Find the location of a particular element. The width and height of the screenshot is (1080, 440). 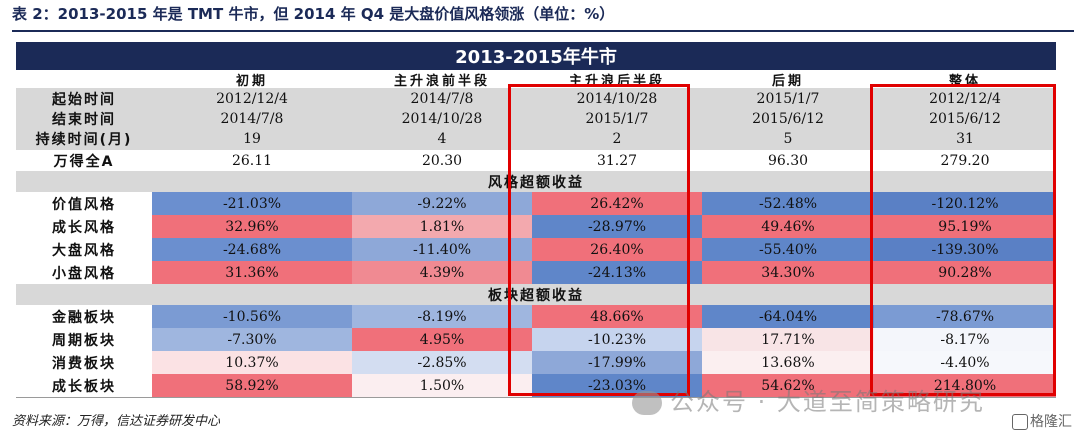

column-header: 后期 is located at coordinates (787, 81).